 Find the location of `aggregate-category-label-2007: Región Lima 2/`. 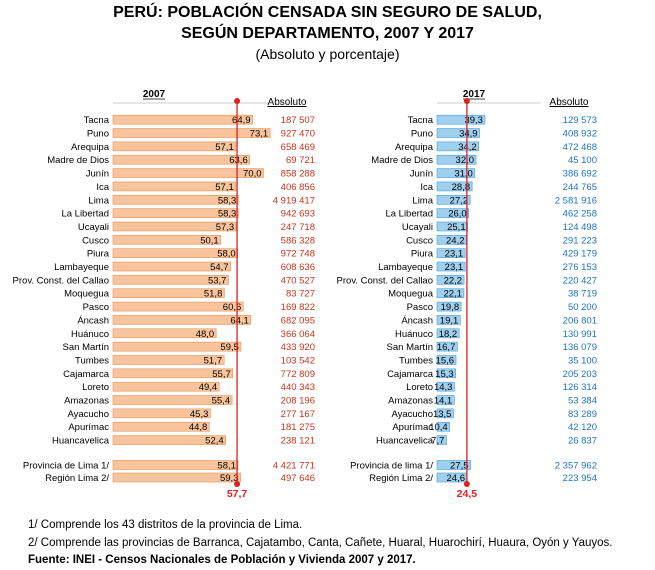

aggregate-category-label-2007: Región Lima 2/ is located at coordinates (77, 478).